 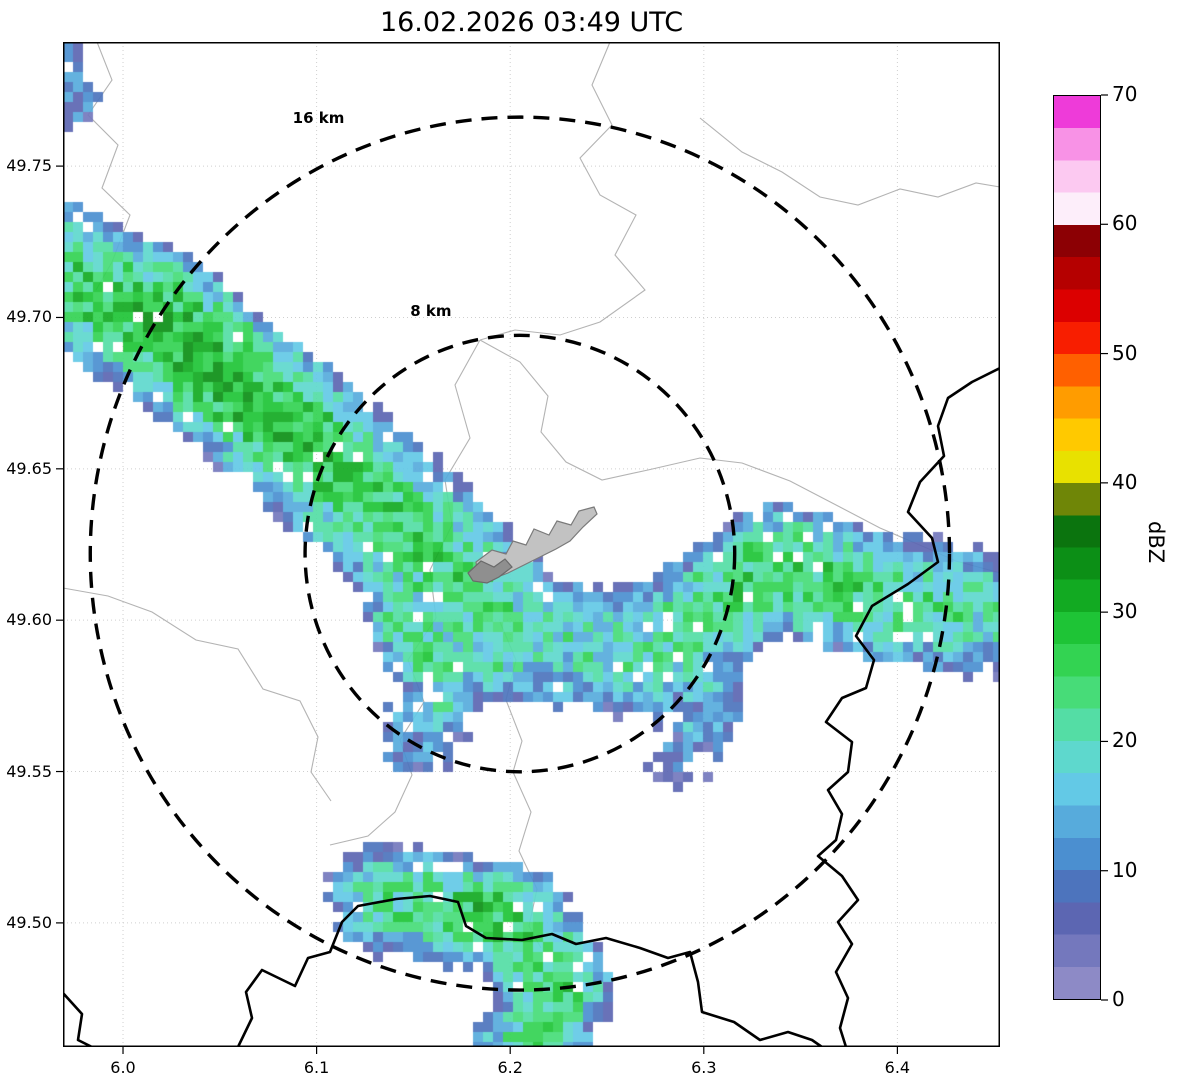 What do you see at coordinates (318, 117) in the screenshot?
I see `range-ring-label-16km: 16 km` at bounding box center [318, 117].